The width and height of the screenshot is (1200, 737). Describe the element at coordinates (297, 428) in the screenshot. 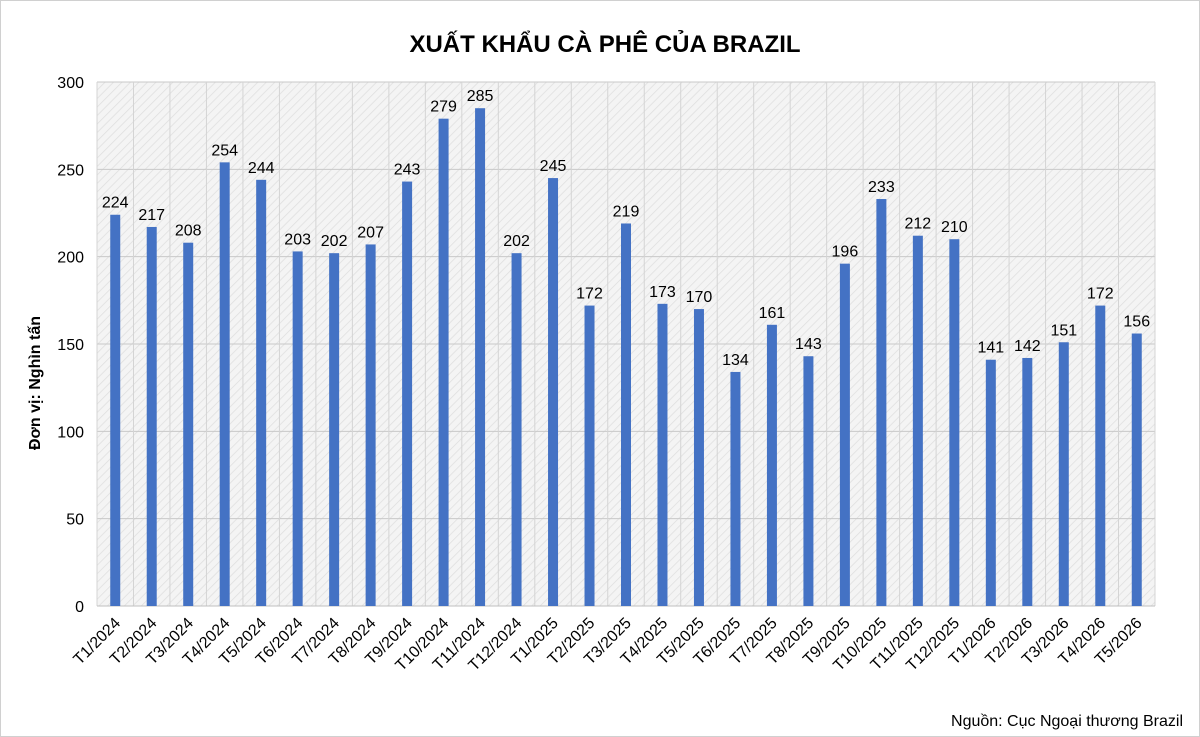

I see `bar-T6-2024` at that location.